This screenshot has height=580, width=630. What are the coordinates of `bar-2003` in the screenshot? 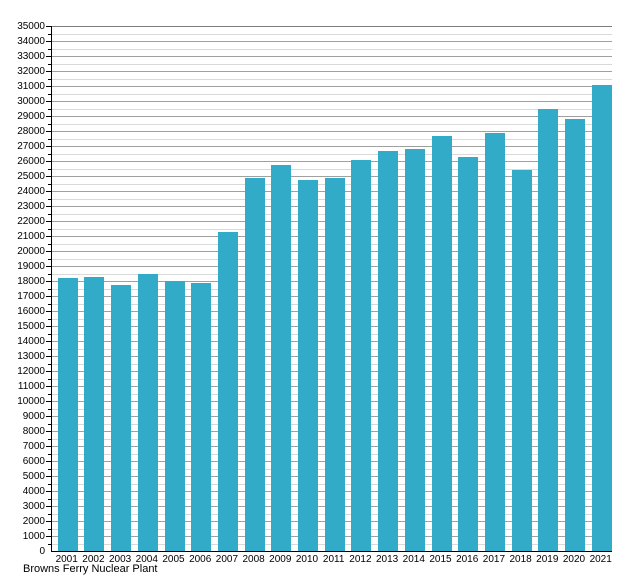 It's located at (121, 417).